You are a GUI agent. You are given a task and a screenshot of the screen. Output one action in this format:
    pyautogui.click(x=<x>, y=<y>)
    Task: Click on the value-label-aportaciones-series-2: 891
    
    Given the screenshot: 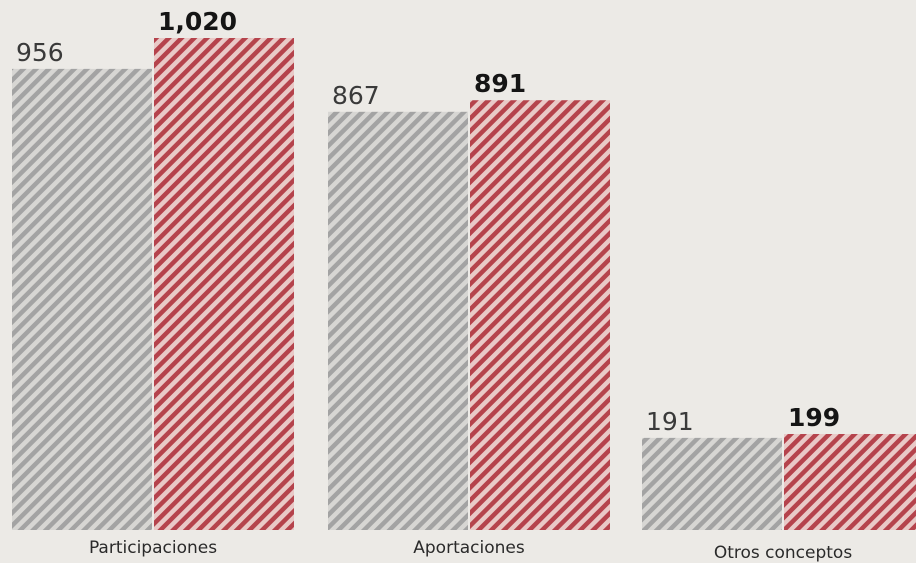 What is the action you would take?
    pyautogui.click(x=500, y=83)
    